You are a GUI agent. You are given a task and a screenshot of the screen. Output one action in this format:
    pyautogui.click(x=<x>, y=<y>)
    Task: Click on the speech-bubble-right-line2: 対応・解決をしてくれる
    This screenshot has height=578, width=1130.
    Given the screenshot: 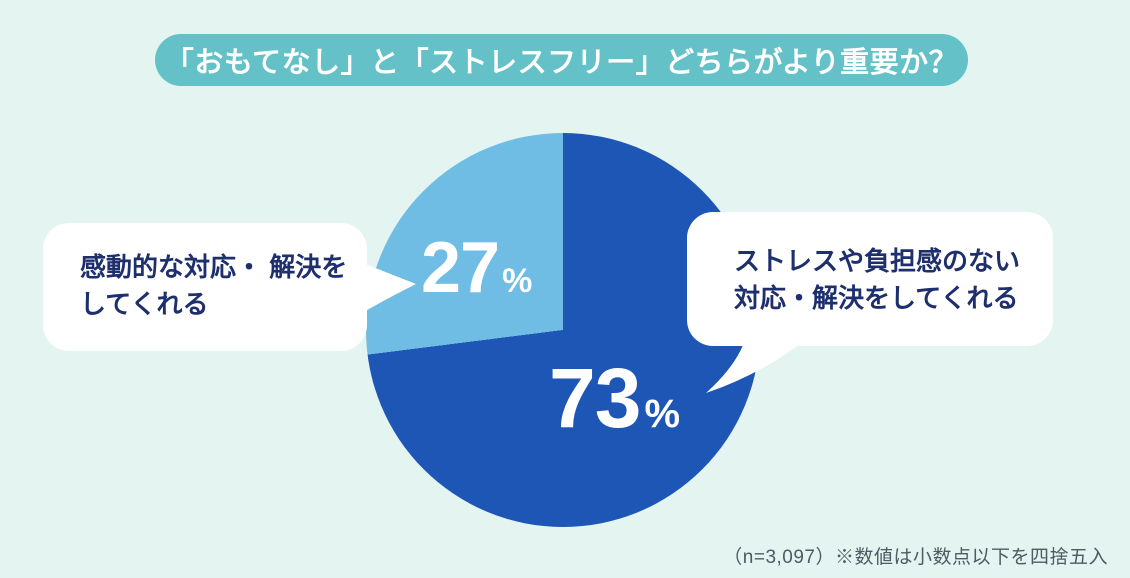 What is the action you would take?
    pyautogui.click(x=876, y=297)
    